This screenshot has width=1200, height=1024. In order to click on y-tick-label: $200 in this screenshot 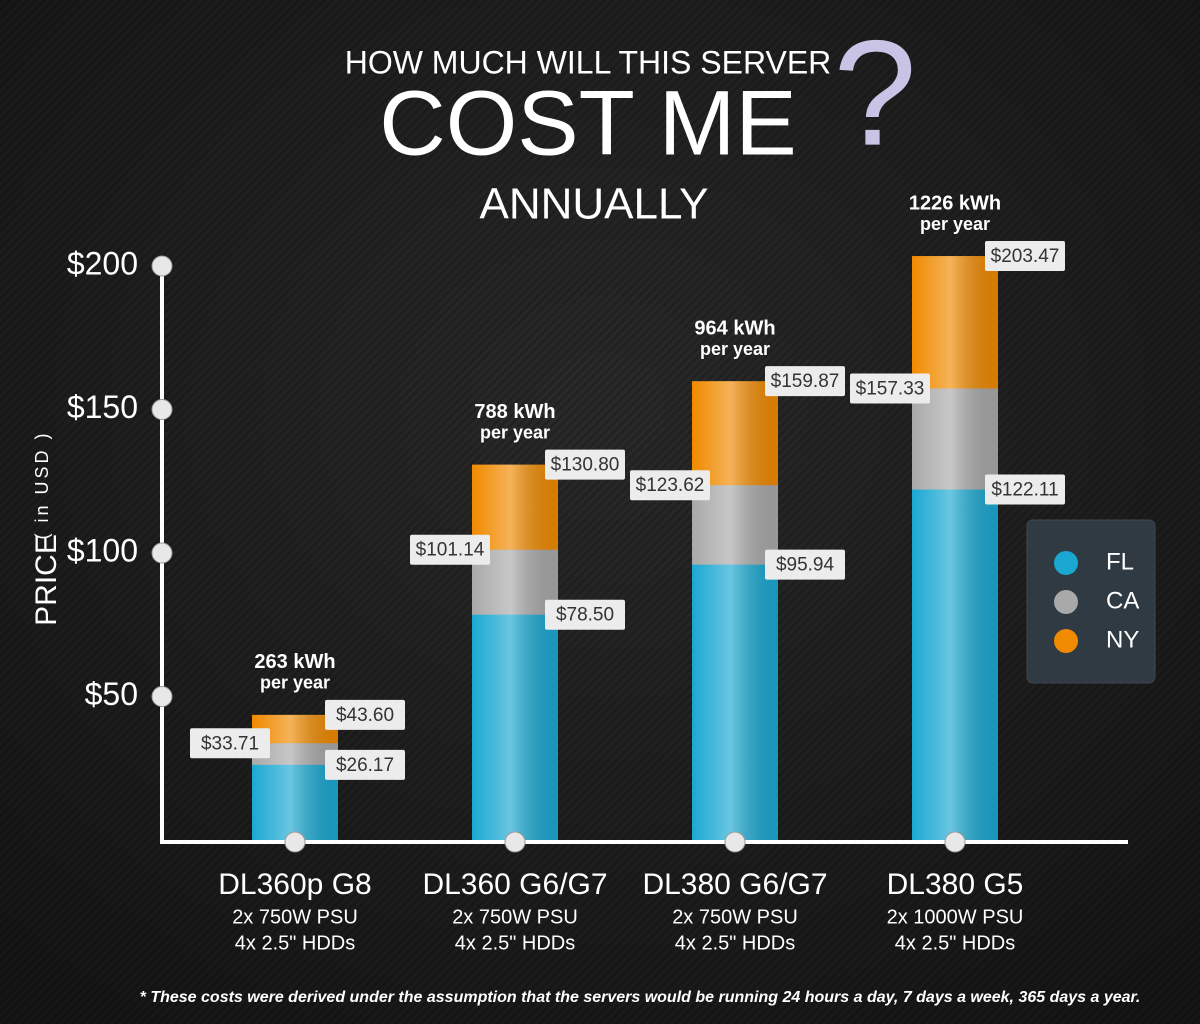, I will do `click(102, 263)`.